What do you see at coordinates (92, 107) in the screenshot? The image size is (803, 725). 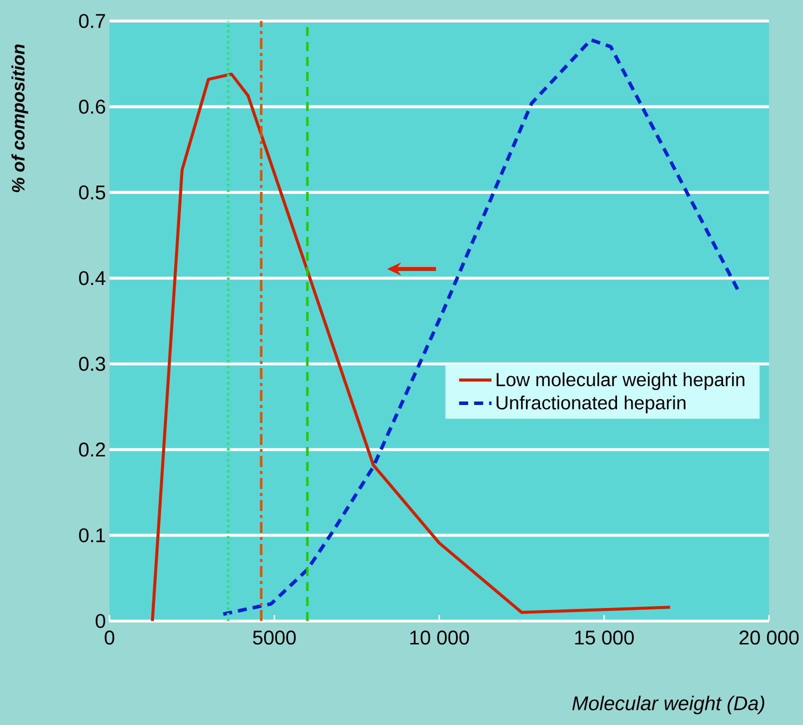 I see `y-tick-label: 0.6` at bounding box center [92, 107].